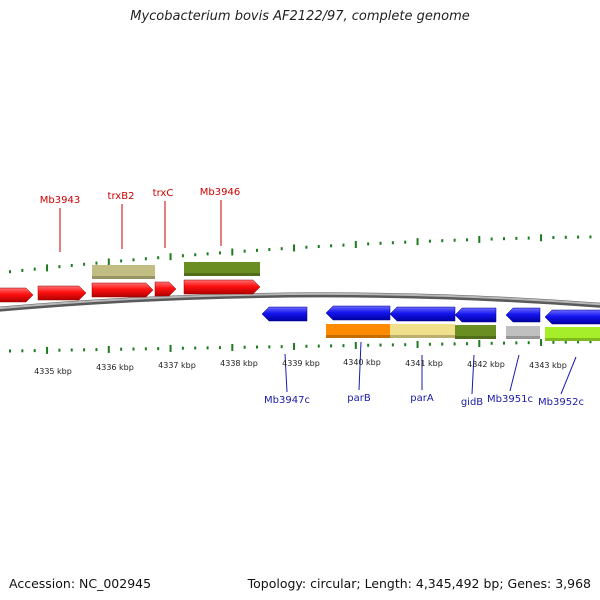 This screenshot has height=600, width=600. I want to click on scale-label: 4338 kbp, so click(239, 363).